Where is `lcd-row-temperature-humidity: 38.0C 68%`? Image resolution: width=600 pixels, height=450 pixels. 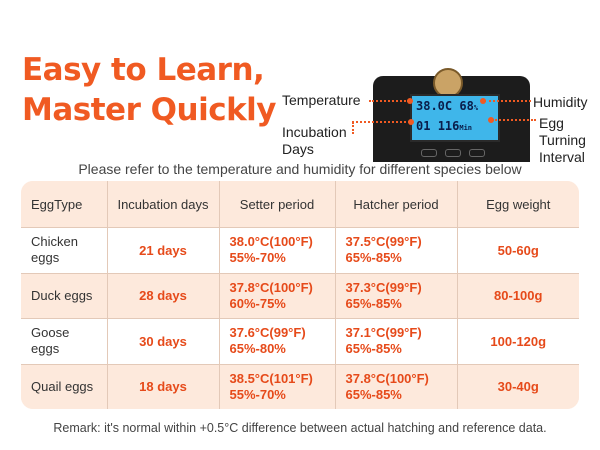
lcd-row-temperature-humidity: 38.0C 68% is located at coordinates (447, 106).